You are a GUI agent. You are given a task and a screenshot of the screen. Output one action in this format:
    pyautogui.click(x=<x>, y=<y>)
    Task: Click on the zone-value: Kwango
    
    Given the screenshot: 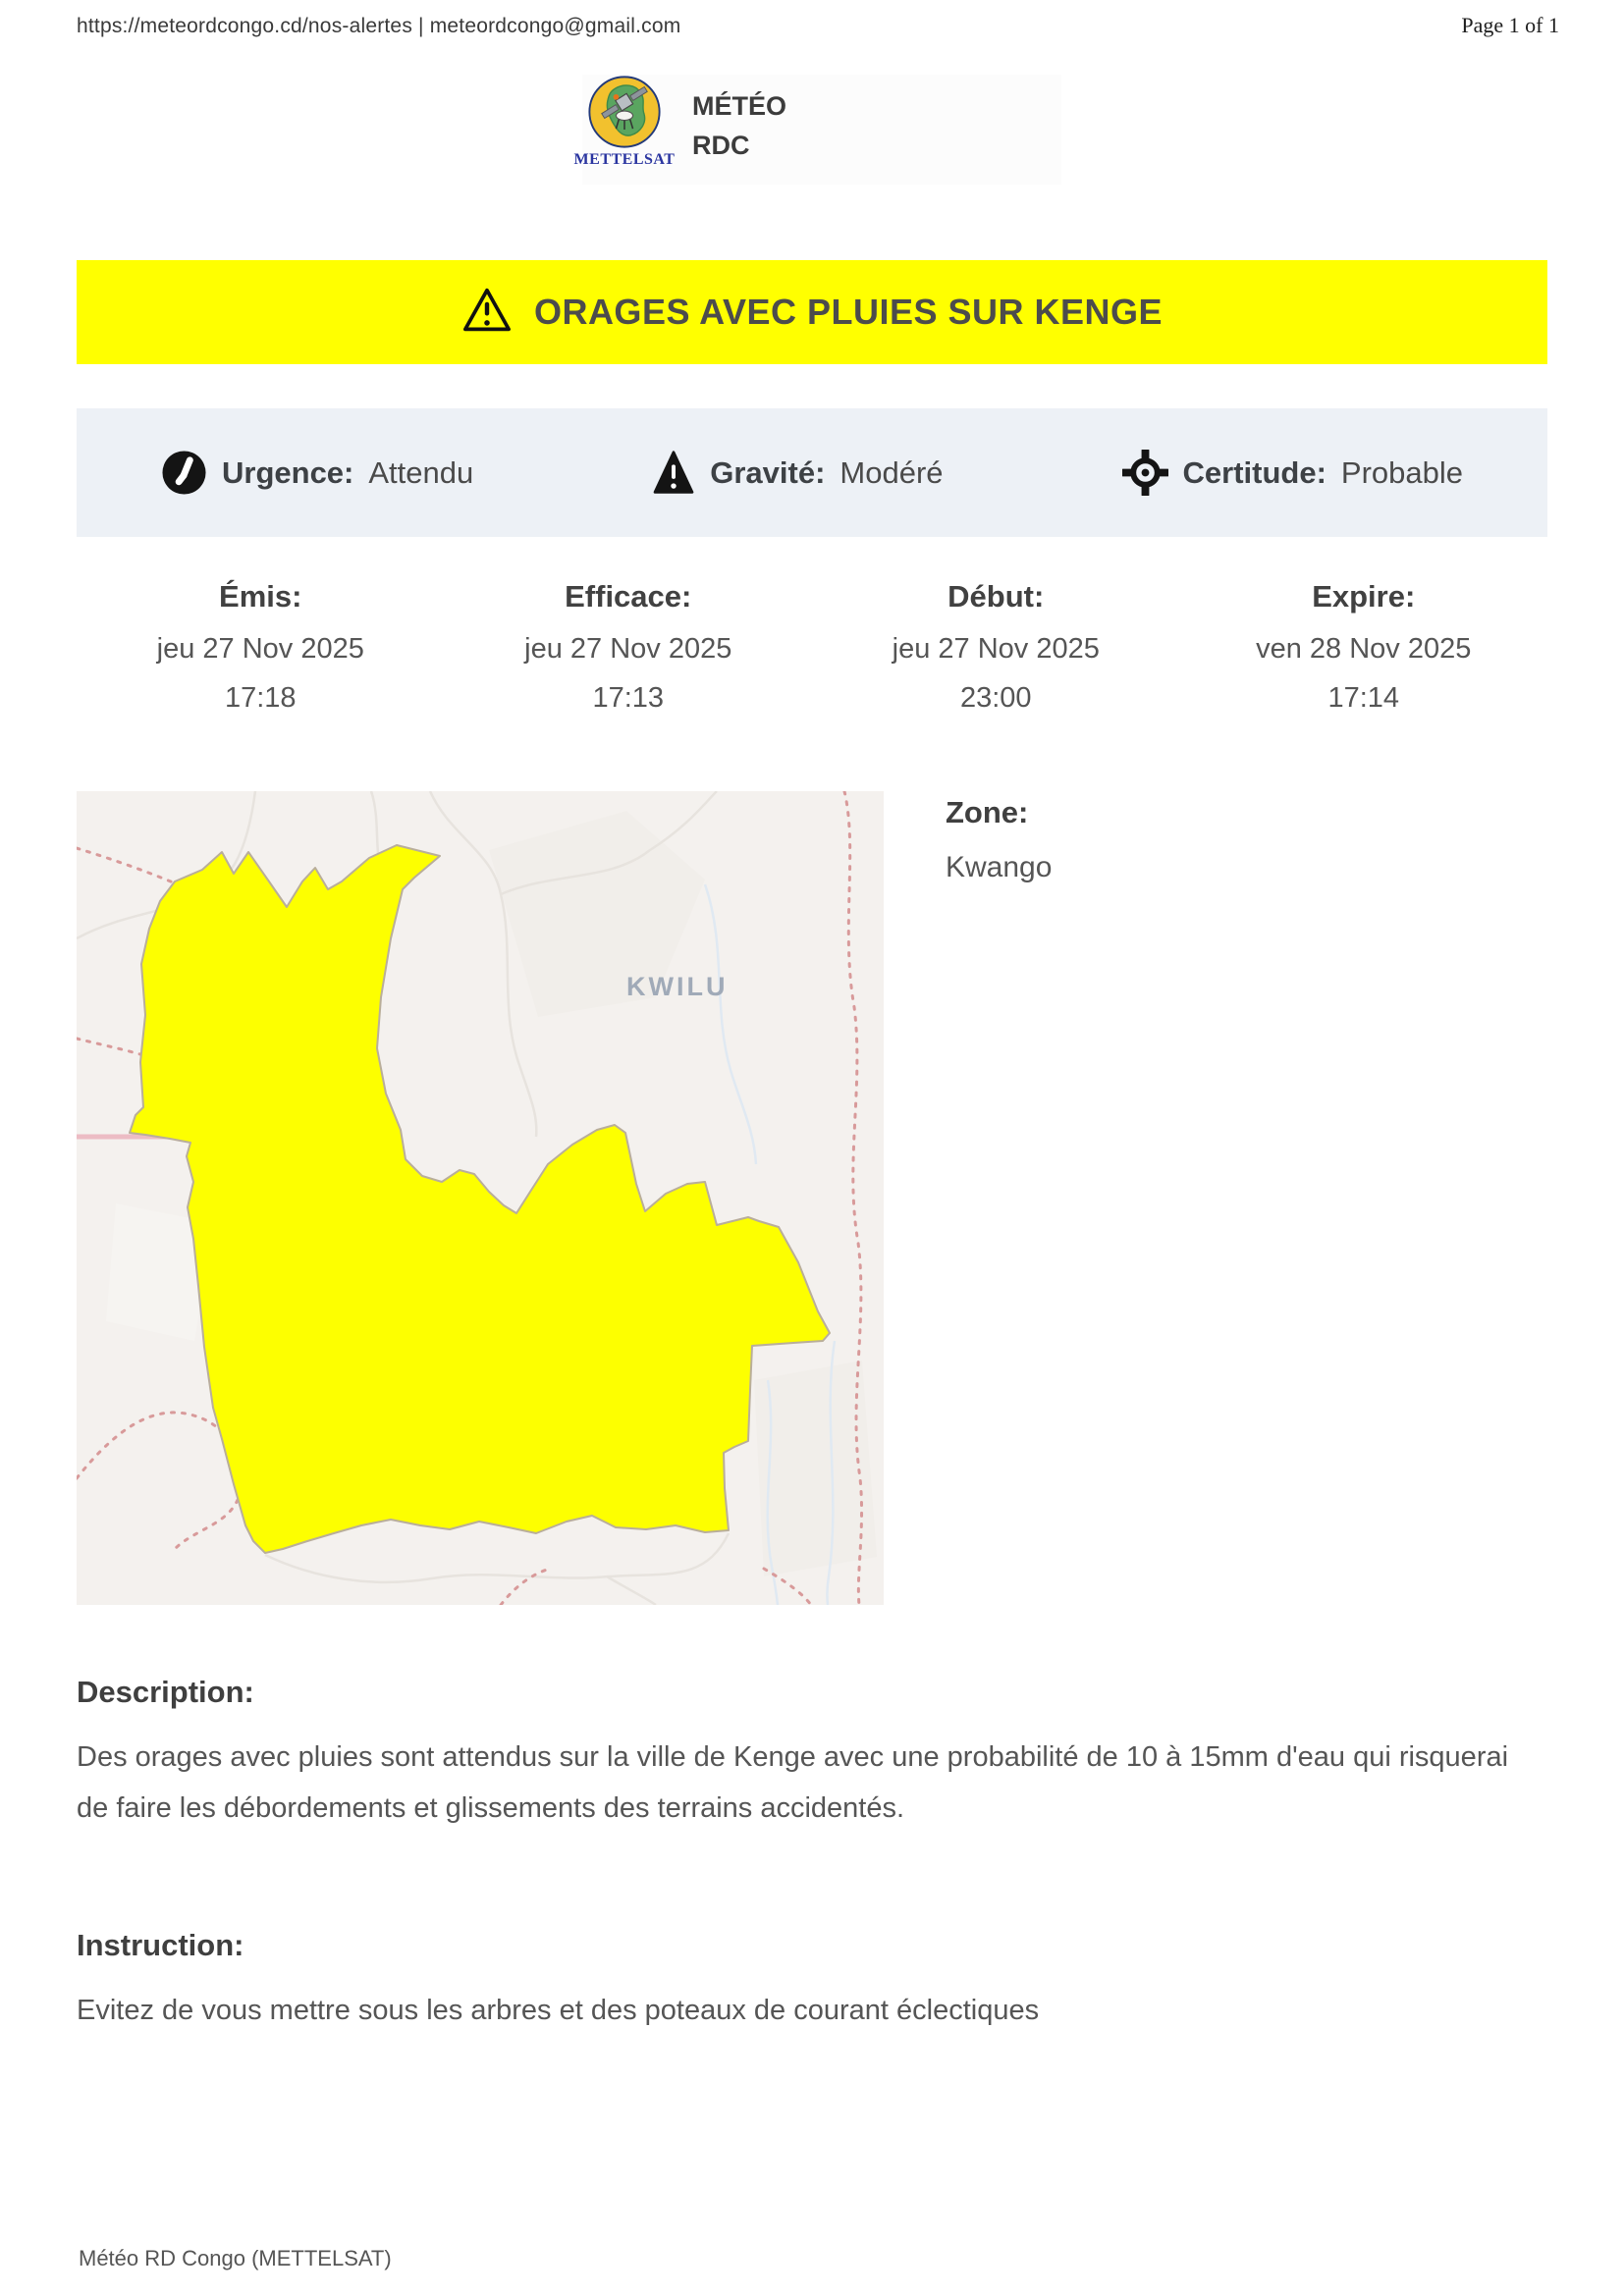 What is the action you would take?
    pyautogui.click(x=999, y=867)
    